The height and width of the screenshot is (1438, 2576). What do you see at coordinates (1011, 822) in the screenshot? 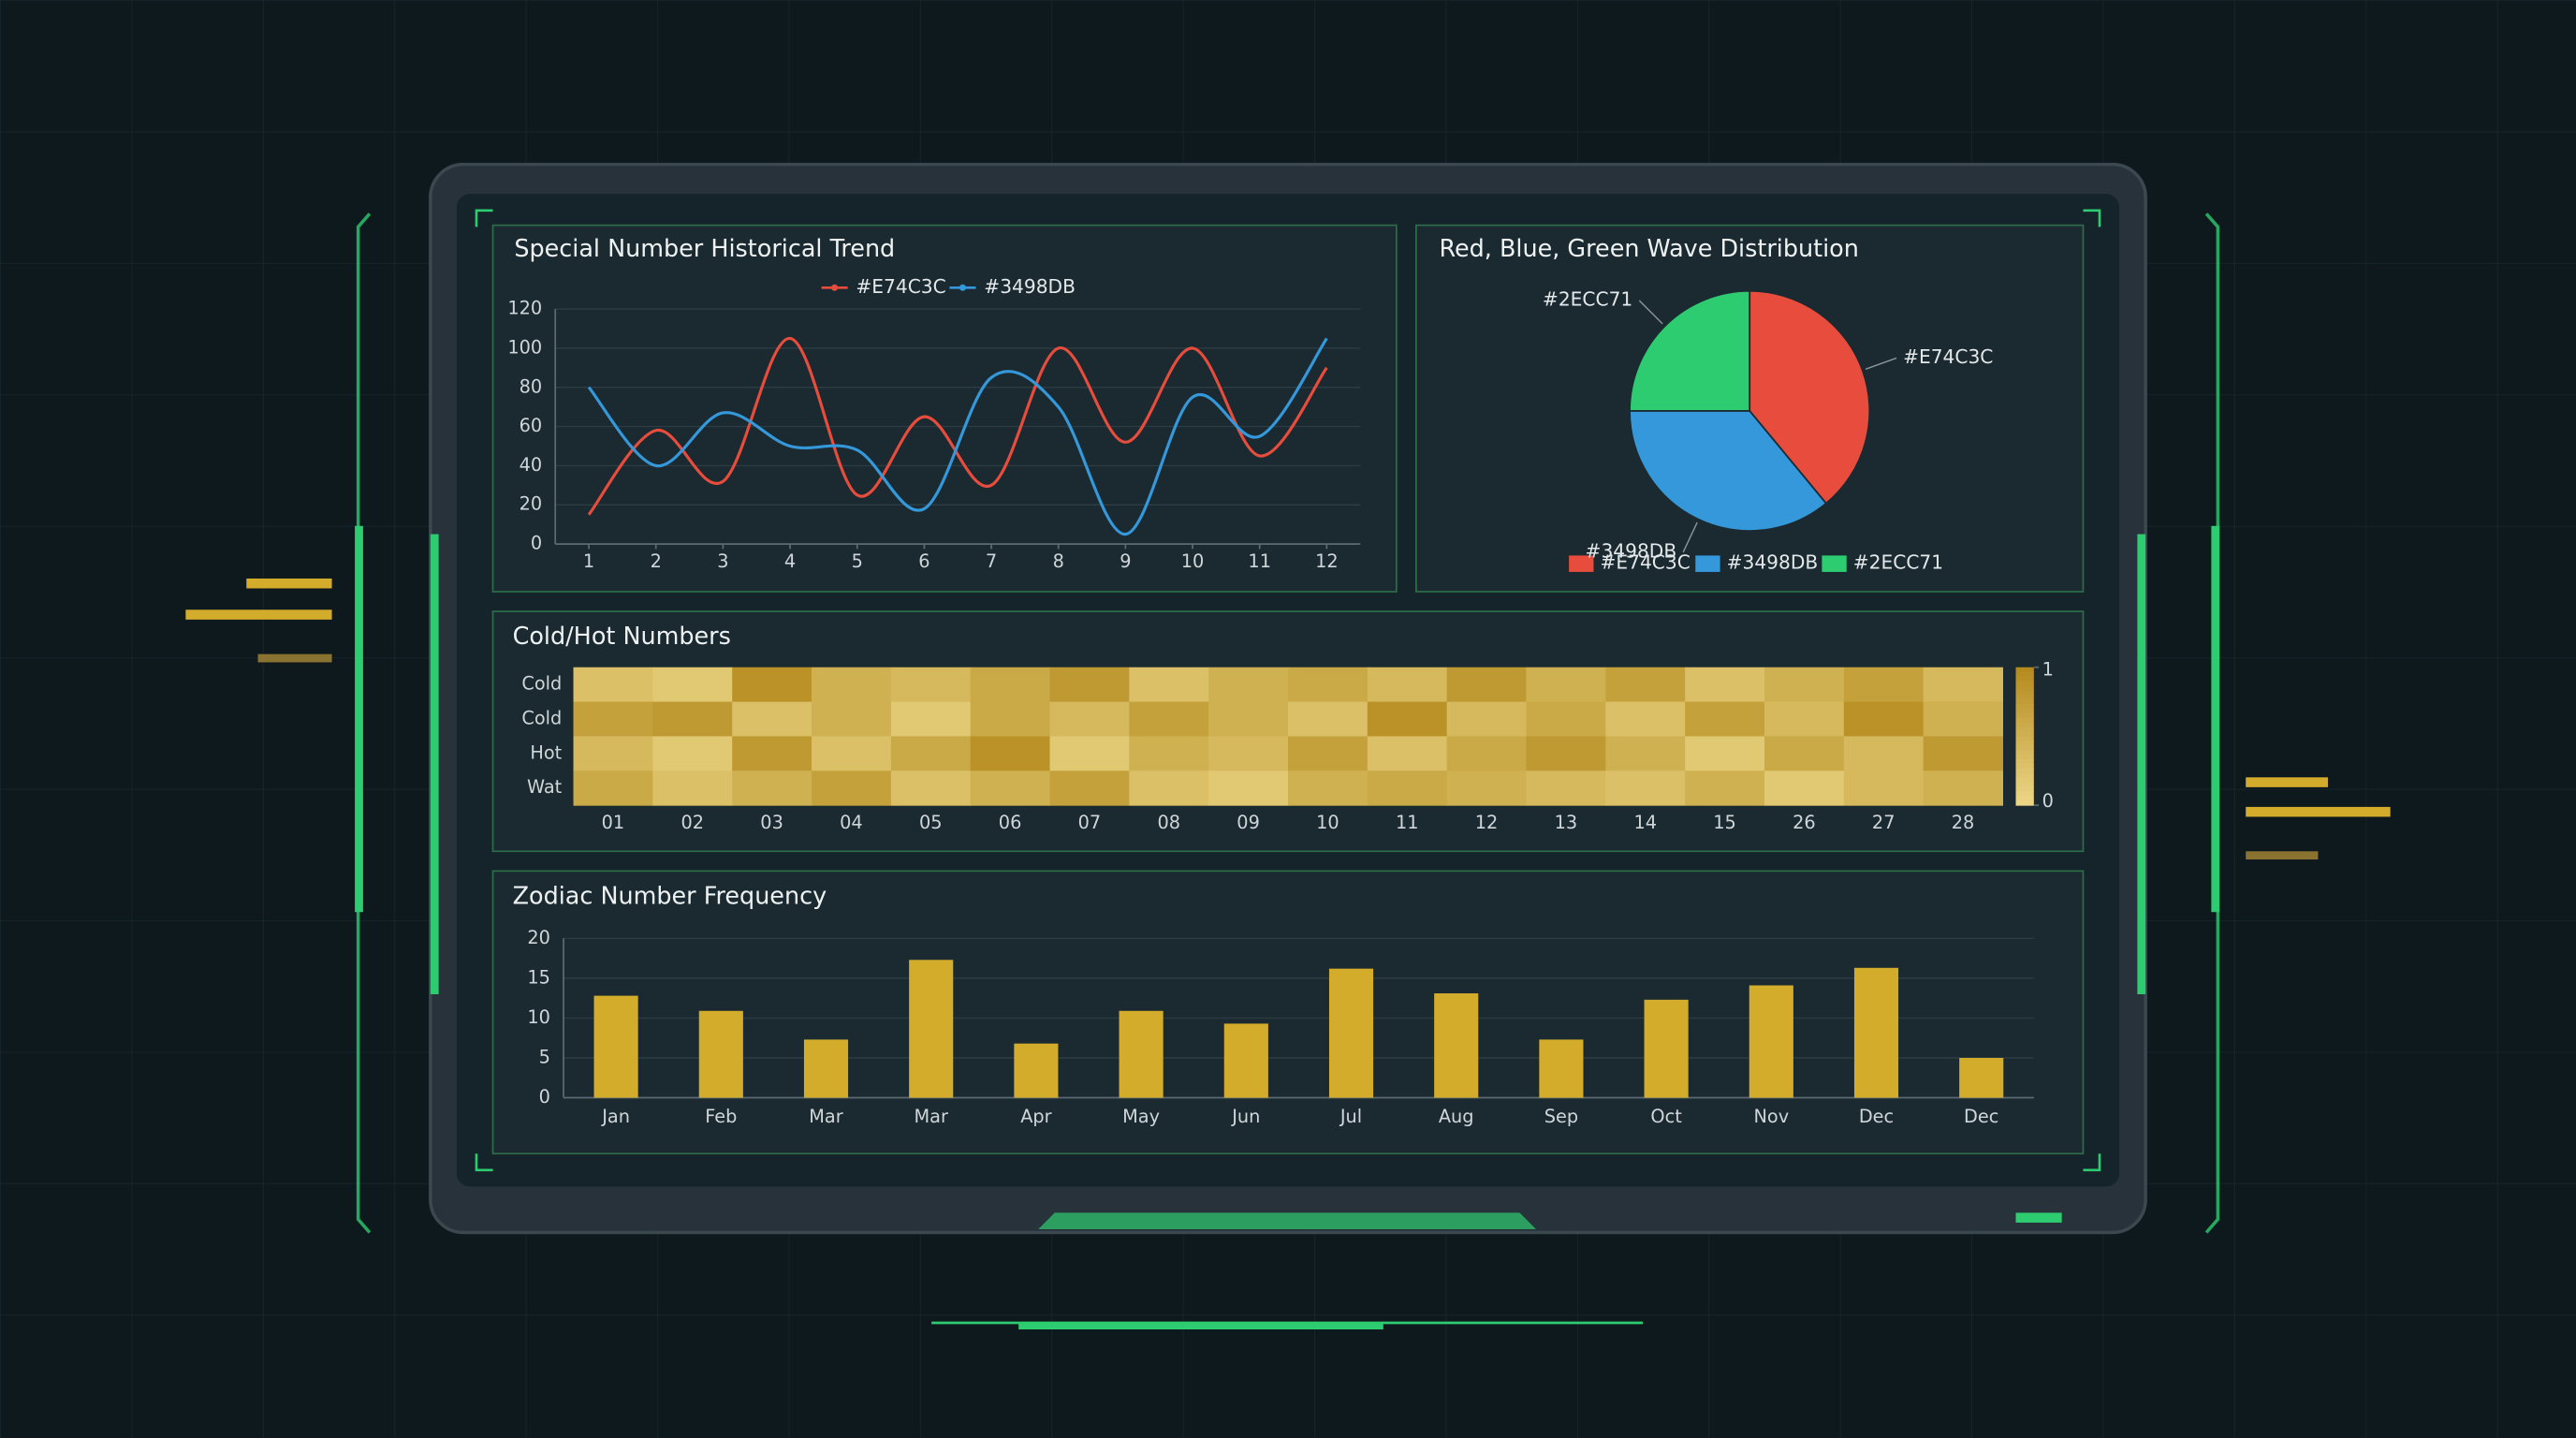
I see `x-tick-label: 06` at bounding box center [1011, 822].